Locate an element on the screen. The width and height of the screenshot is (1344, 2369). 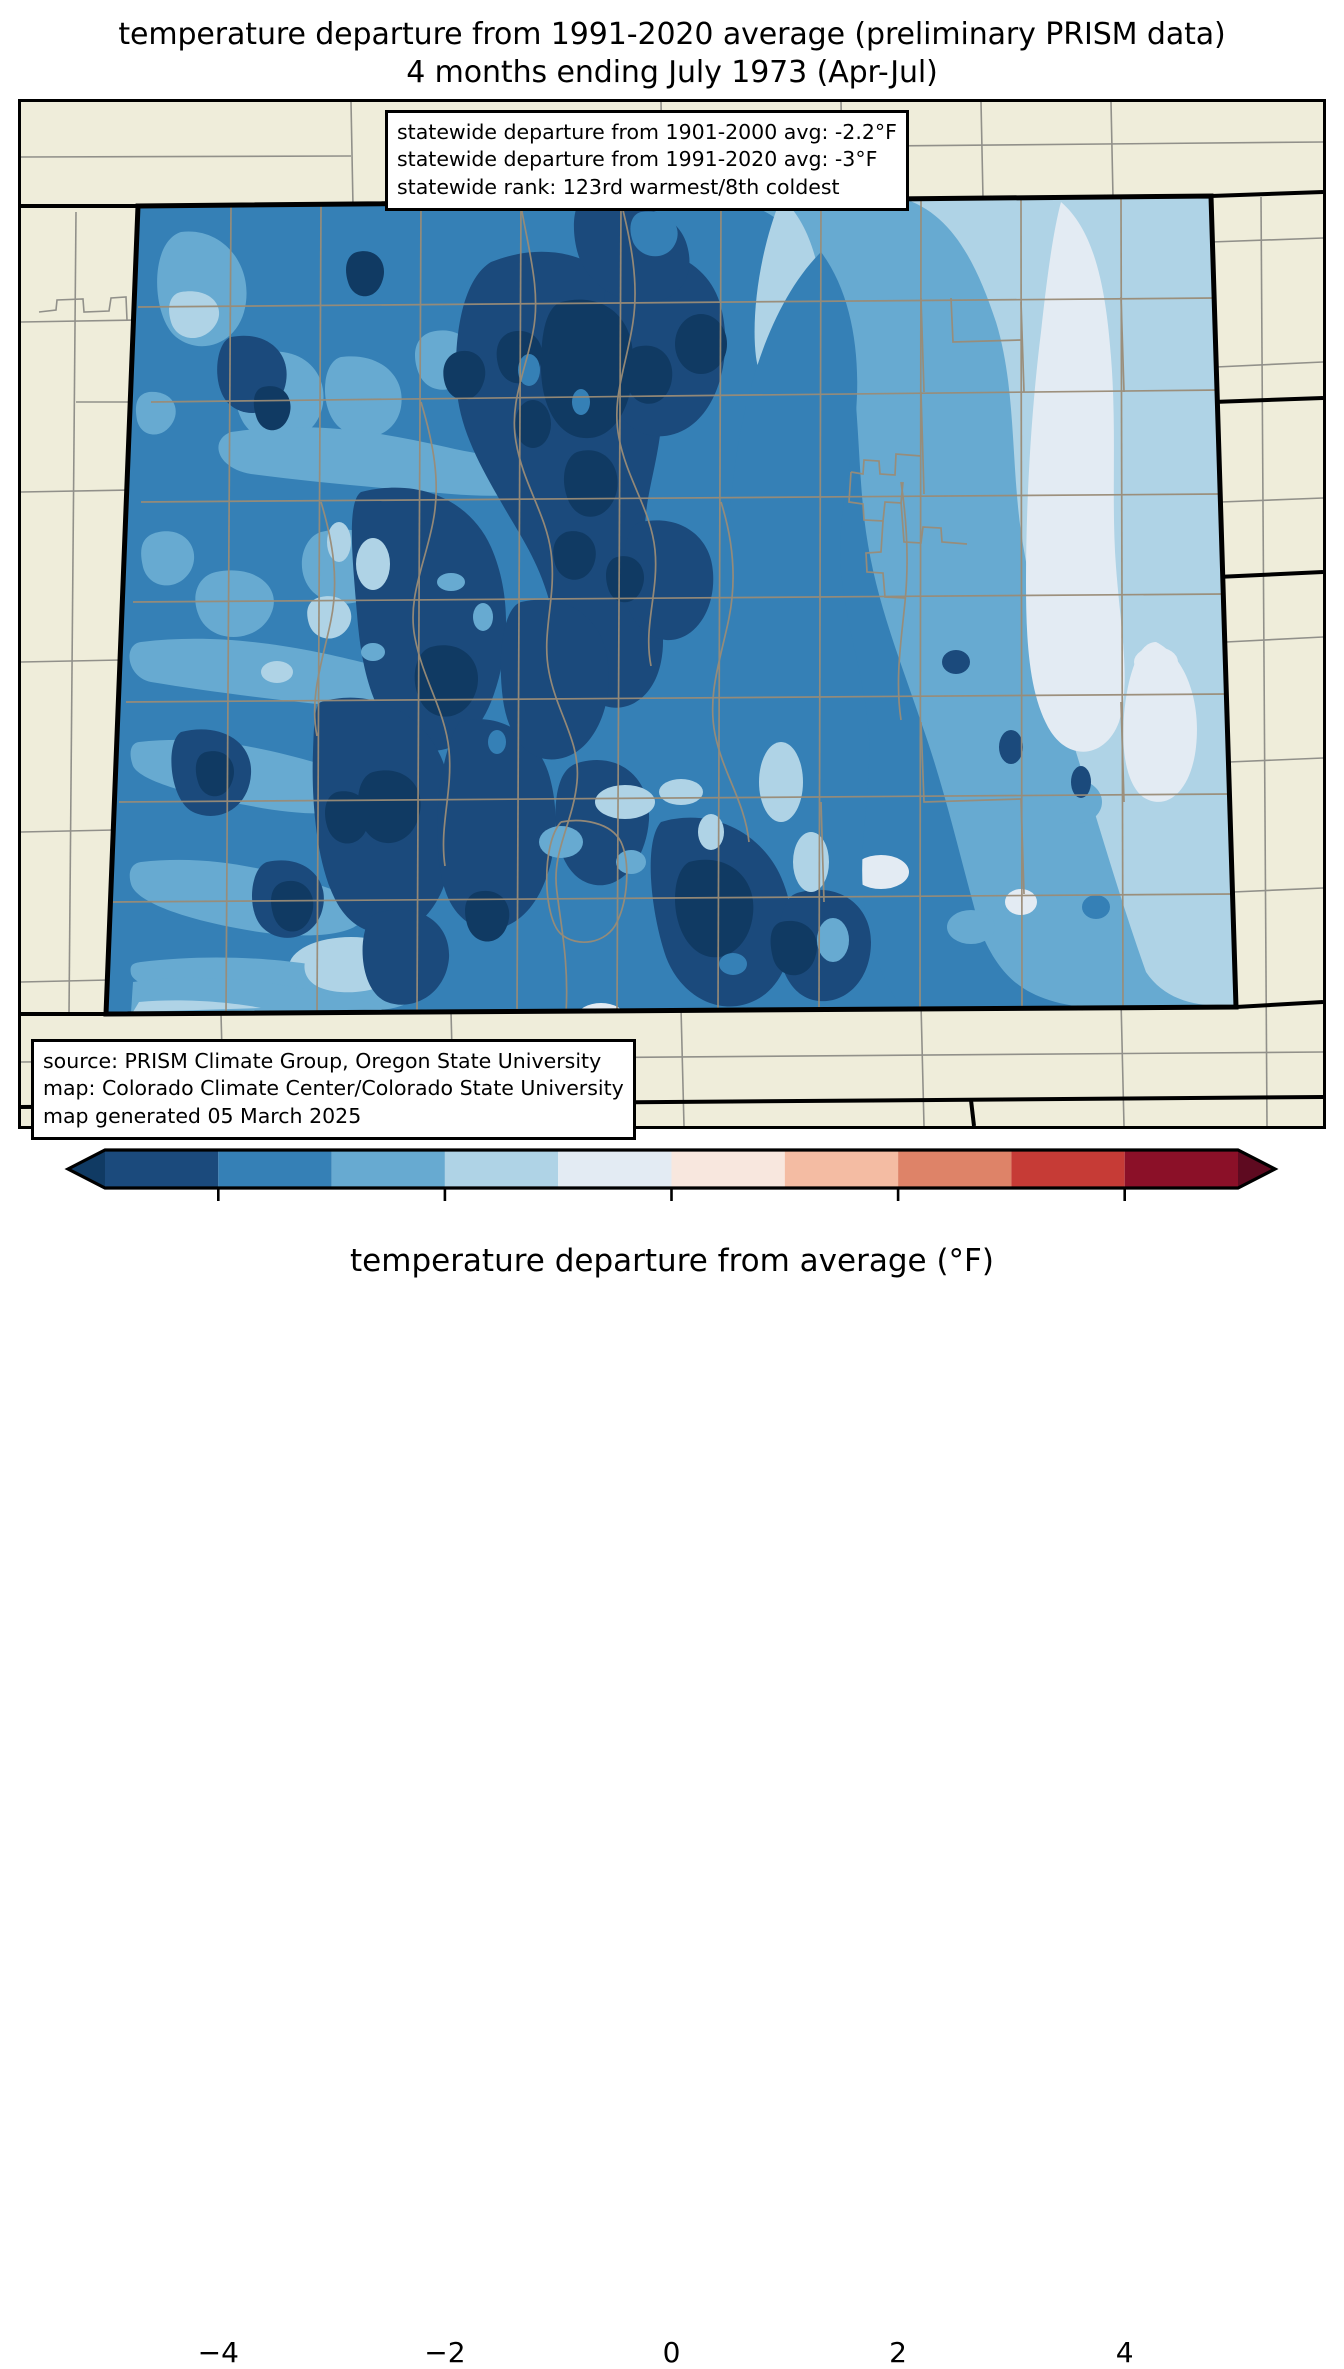
colorbar-tick-label-1: −2 is located at coordinates (445, 2352).